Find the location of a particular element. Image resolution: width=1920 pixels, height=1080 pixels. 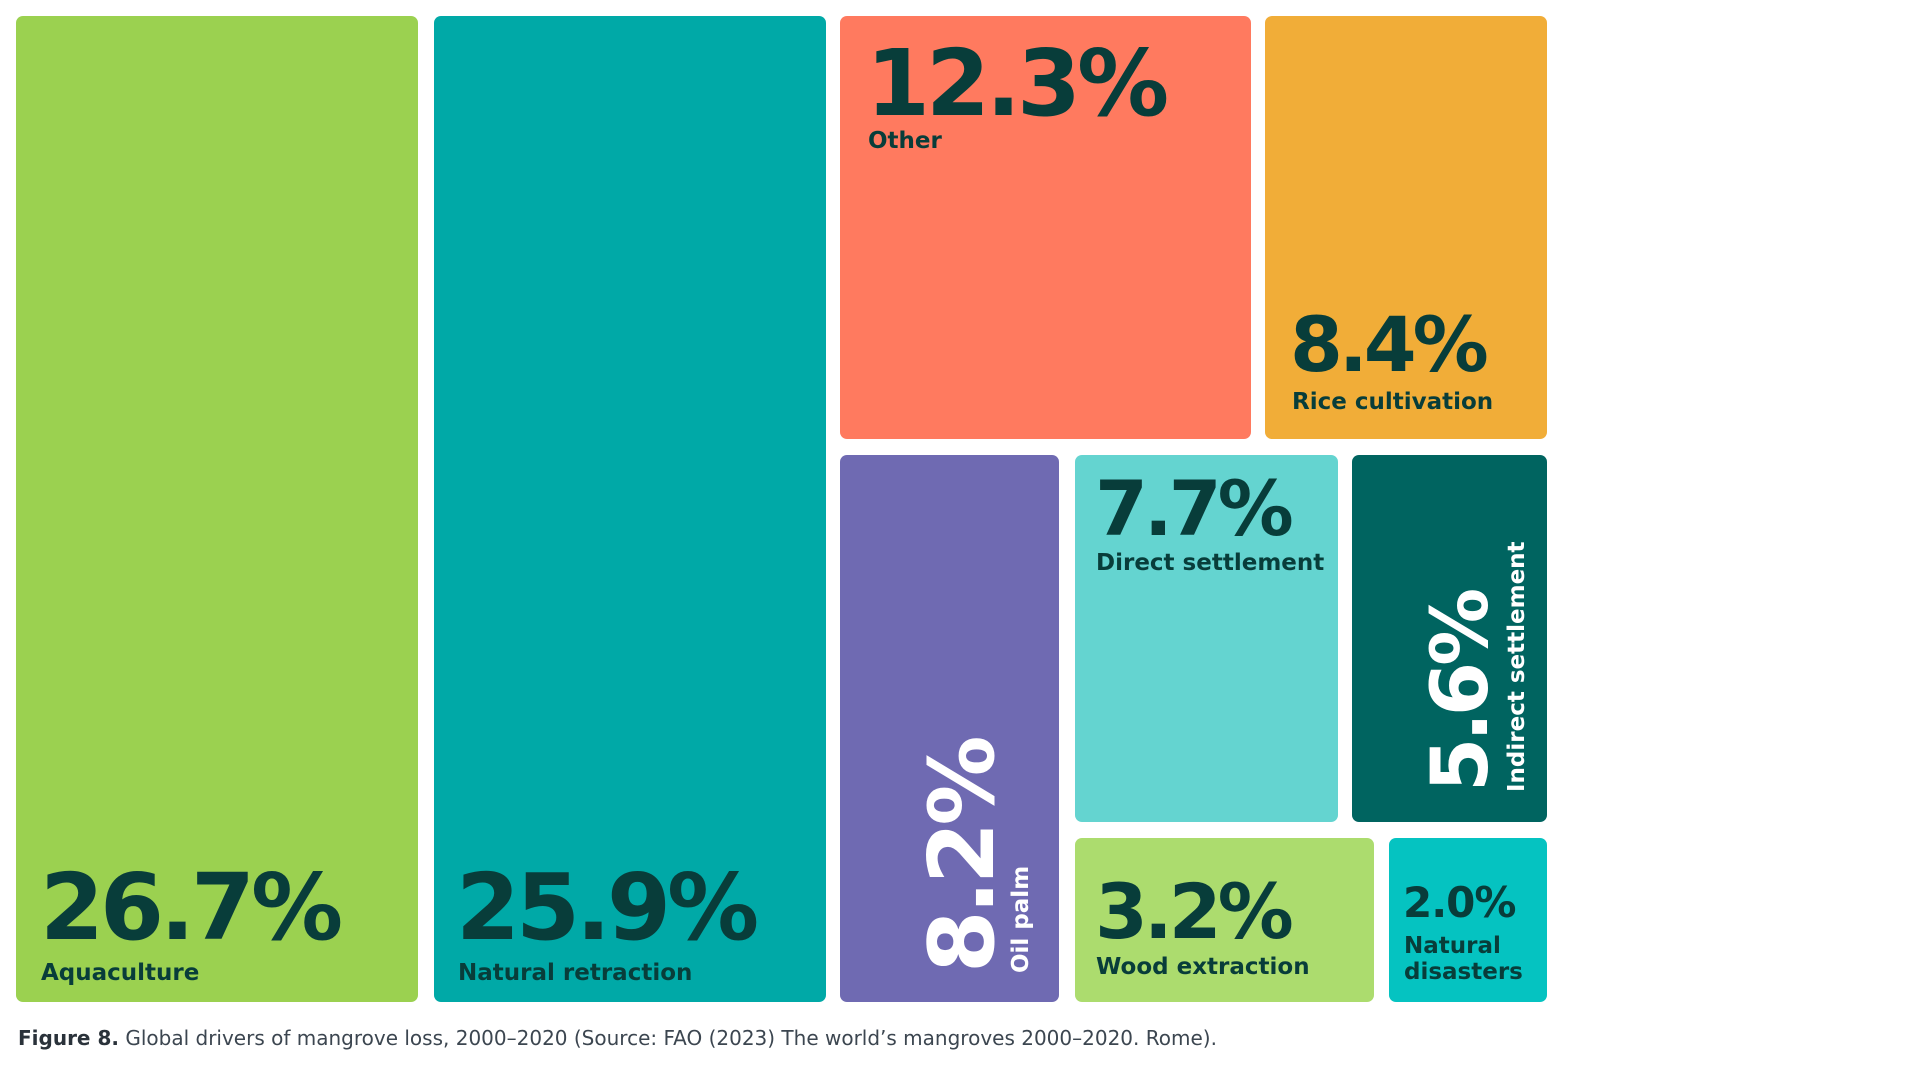

value-label-indirect-settlement: 5.6% is located at coordinates (1461, 691).